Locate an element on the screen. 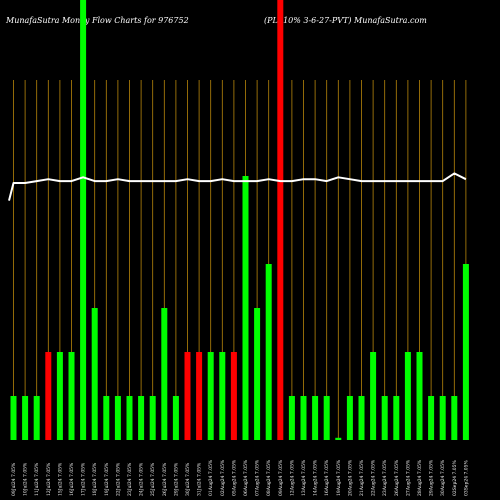 Image resolution: width=500 pixels, height=500 pixels. x-tick-label: 16Aug24 7.05% is located at coordinates (327, 477).